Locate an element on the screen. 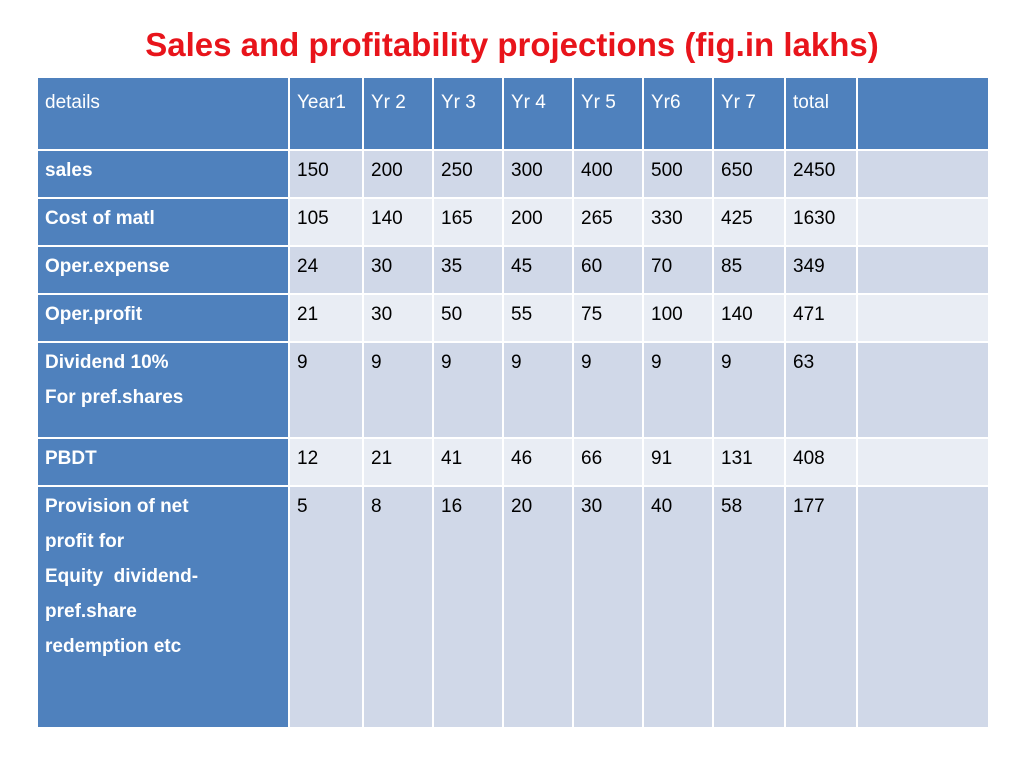 This screenshot has height=768, width=1024. row-label: PBDT is located at coordinates (163, 462).